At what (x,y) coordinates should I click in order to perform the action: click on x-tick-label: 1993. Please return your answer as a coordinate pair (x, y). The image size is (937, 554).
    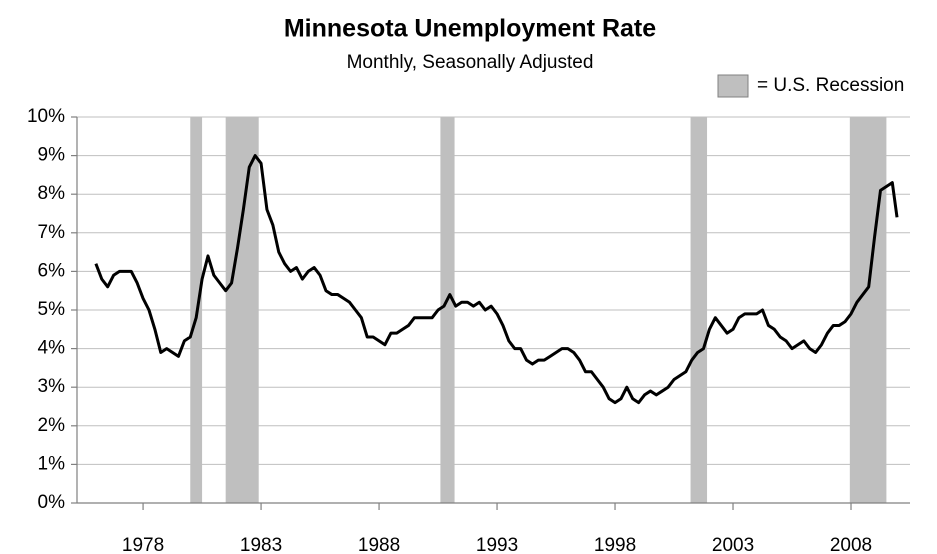
    Looking at the image, I should click on (497, 544).